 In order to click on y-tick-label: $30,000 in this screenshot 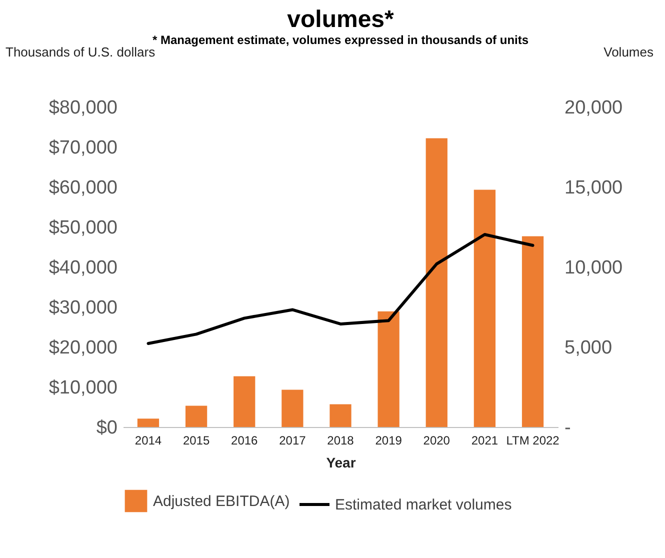, I will do `click(83, 308)`.